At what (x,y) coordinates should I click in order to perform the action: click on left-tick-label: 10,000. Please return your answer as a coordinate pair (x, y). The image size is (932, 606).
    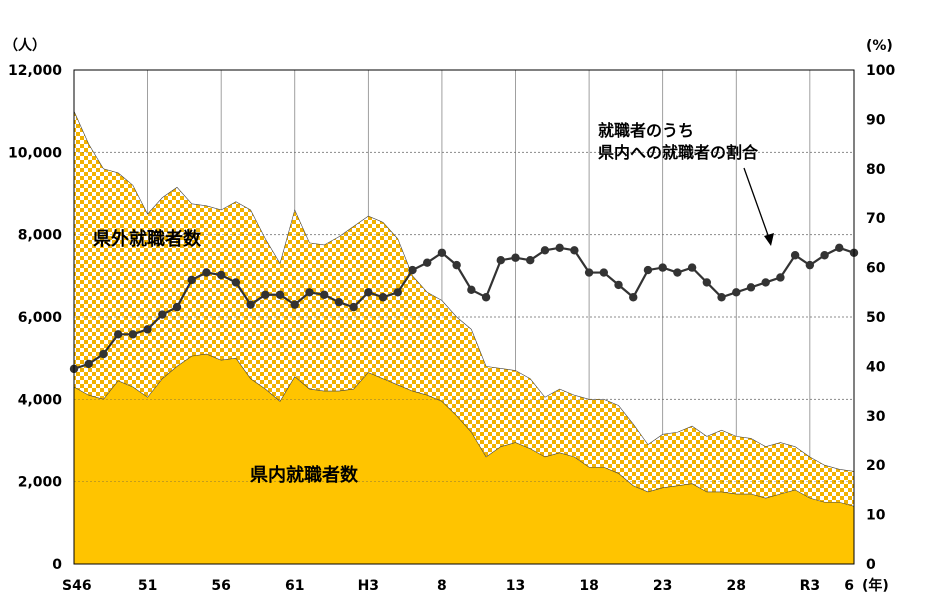
    Looking at the image, I should click on (35, 153).